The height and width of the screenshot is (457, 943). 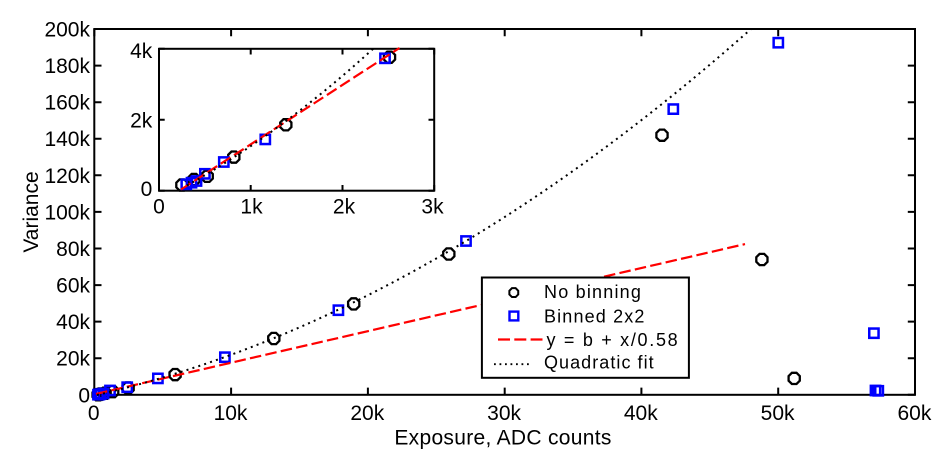 What do you see at coordinates (778, 413) in the screenshot?
I see `svg-text: 50k` at bounding box center [778, 413].